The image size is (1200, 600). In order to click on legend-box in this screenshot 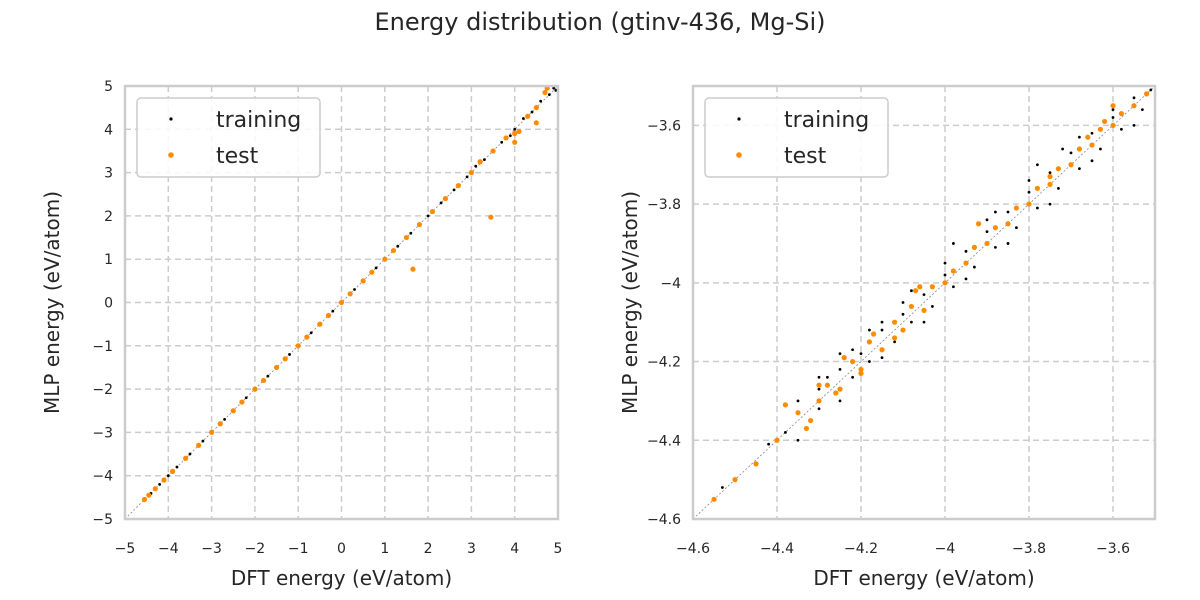, I will do `click(228, 137)`.